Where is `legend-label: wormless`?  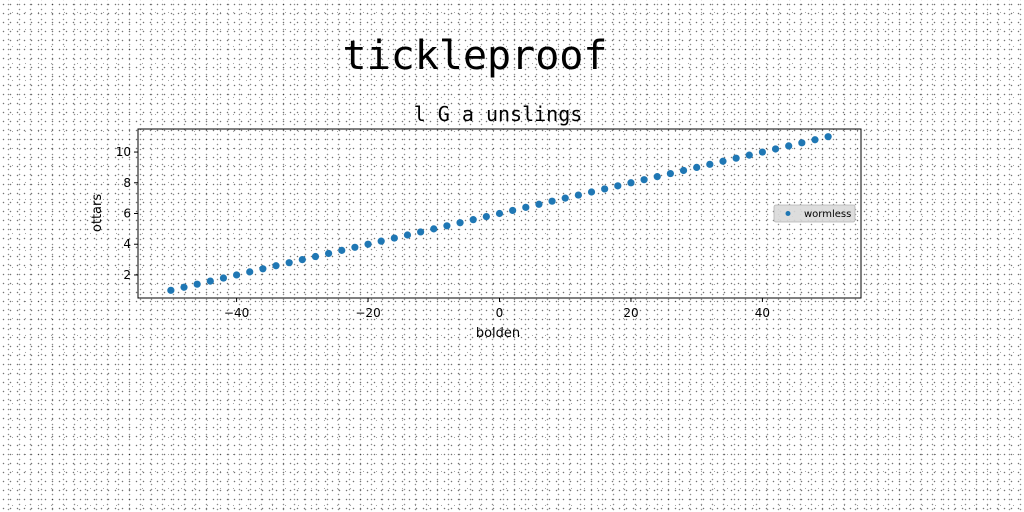
legend-label: wormless is located at coordinates (827, 214).